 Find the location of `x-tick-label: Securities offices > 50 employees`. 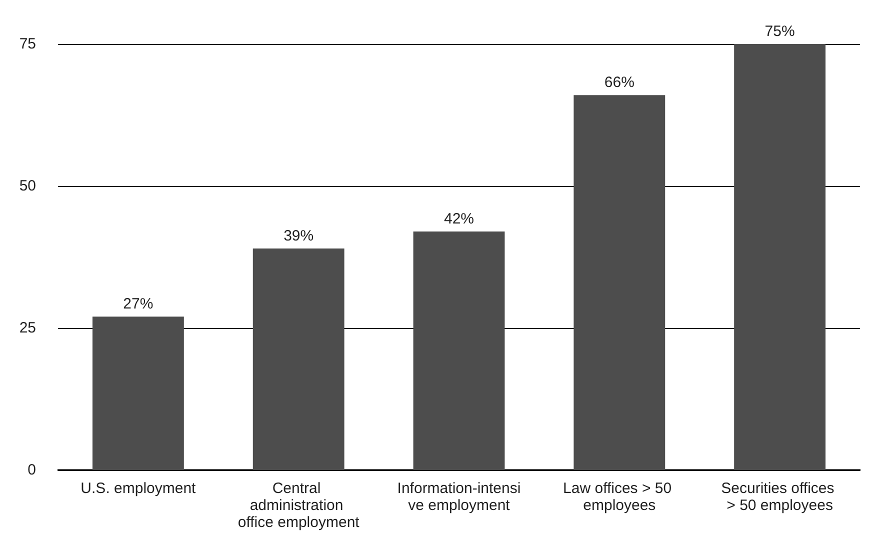

x-tick-label: Securities offices > 50 employees is located at coordinates (779, 497).